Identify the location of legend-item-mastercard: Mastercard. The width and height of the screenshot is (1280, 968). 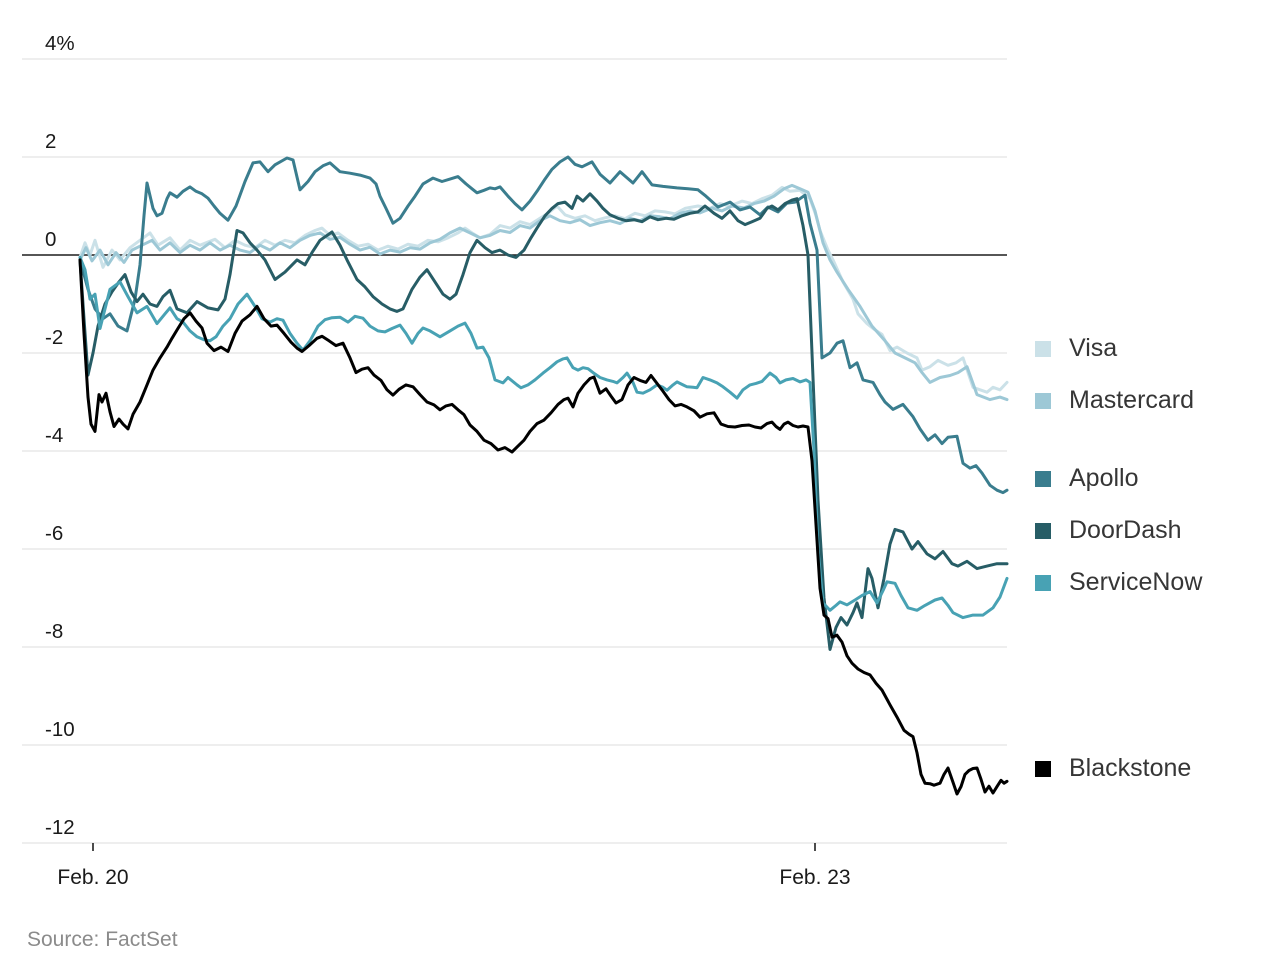
(1114, 400).